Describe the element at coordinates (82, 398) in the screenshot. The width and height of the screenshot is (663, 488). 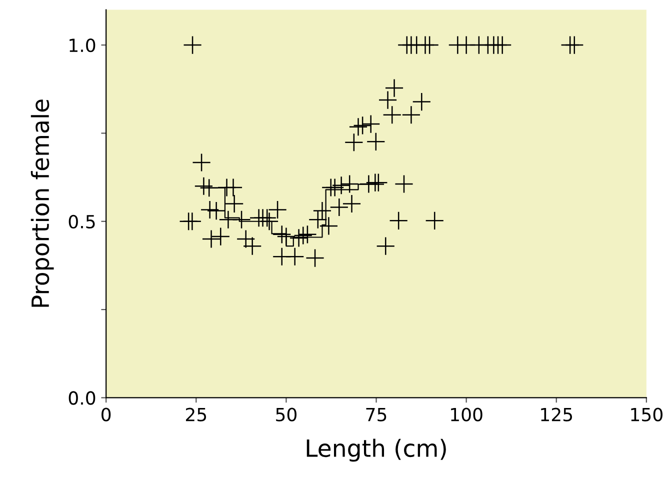
I see `y-tick-label: 0.0` at that location.